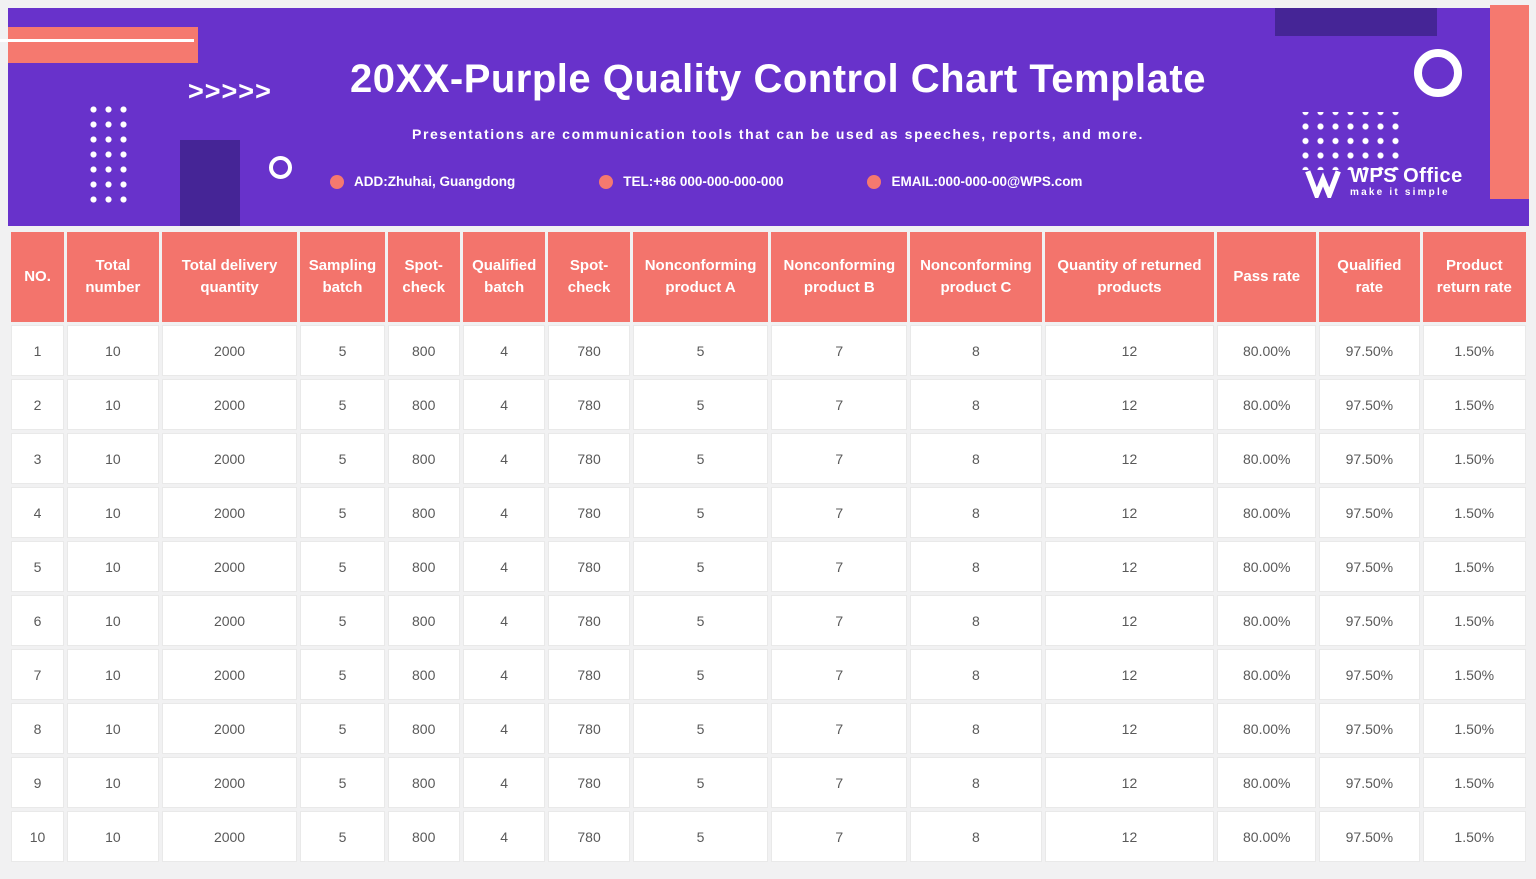  What do you see at coordinates (1350, 141) in the screenshot?
I see `dots-grid-right` at bounding box center [1350, 141].